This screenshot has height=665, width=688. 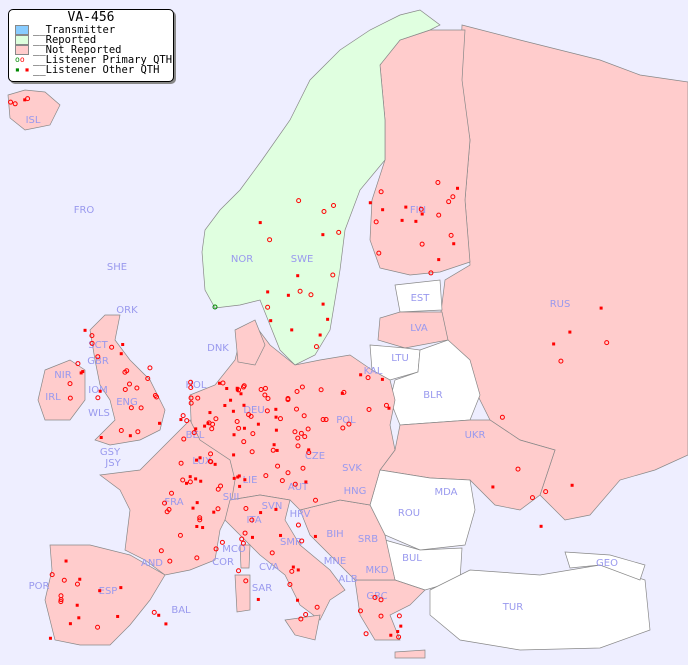 What do you see at coordinates (22, 40) in the screenshot?
I see `reported-swatch` at bounding box center [22, 40].